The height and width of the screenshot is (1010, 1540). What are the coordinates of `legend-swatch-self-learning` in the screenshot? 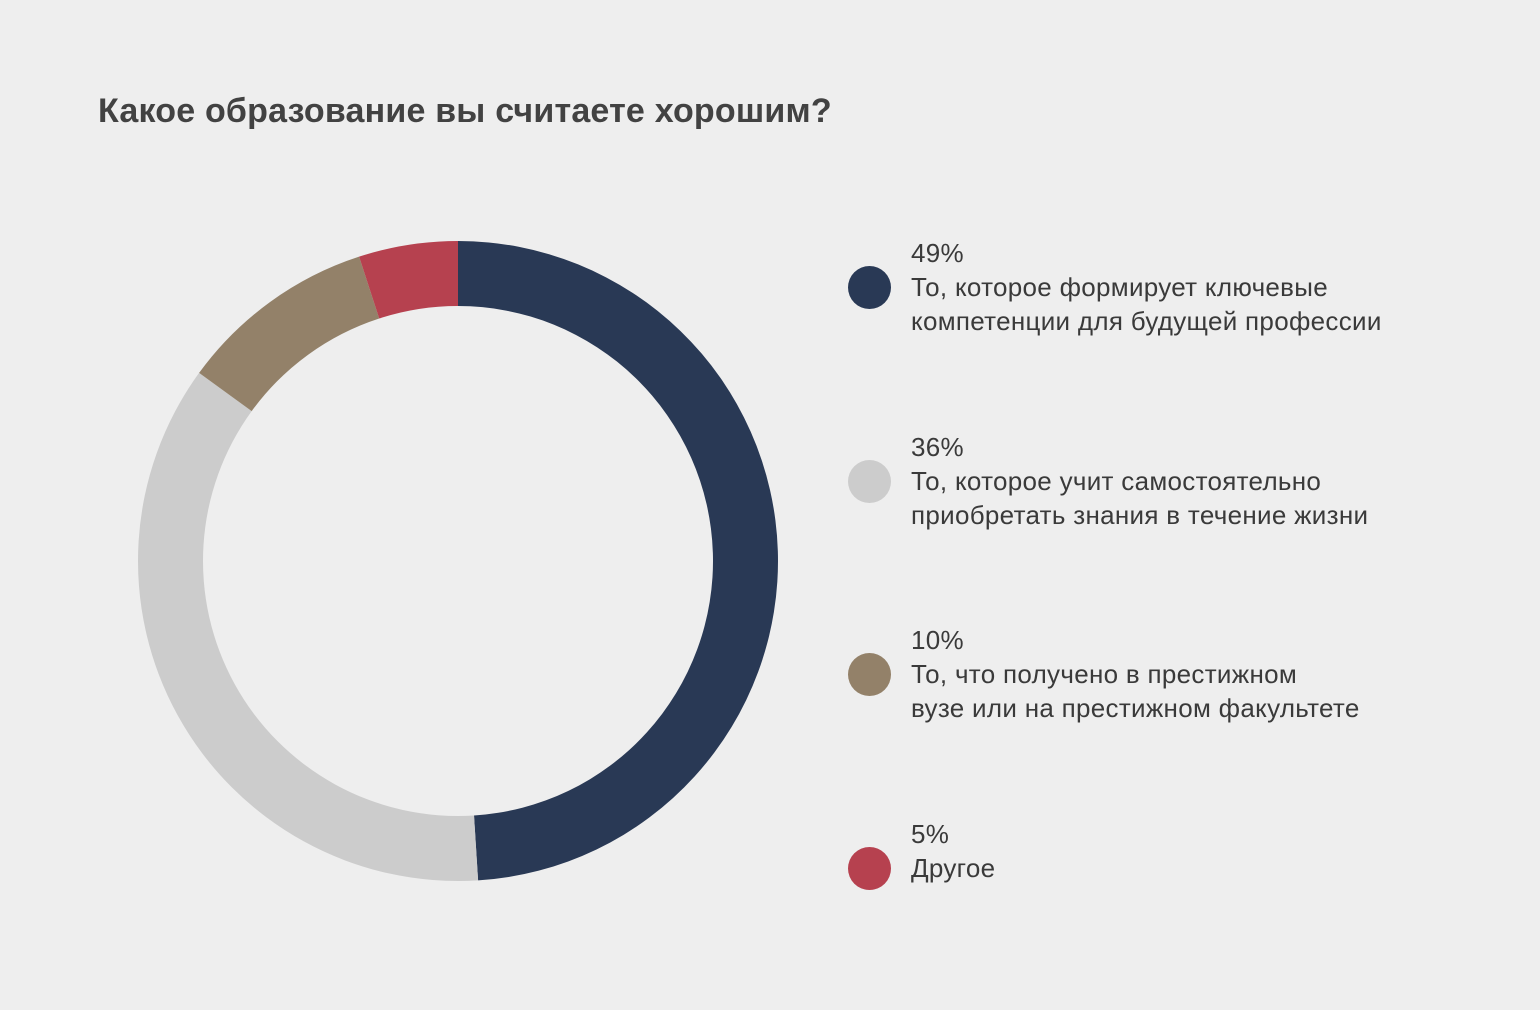 It's located at (869, 481).